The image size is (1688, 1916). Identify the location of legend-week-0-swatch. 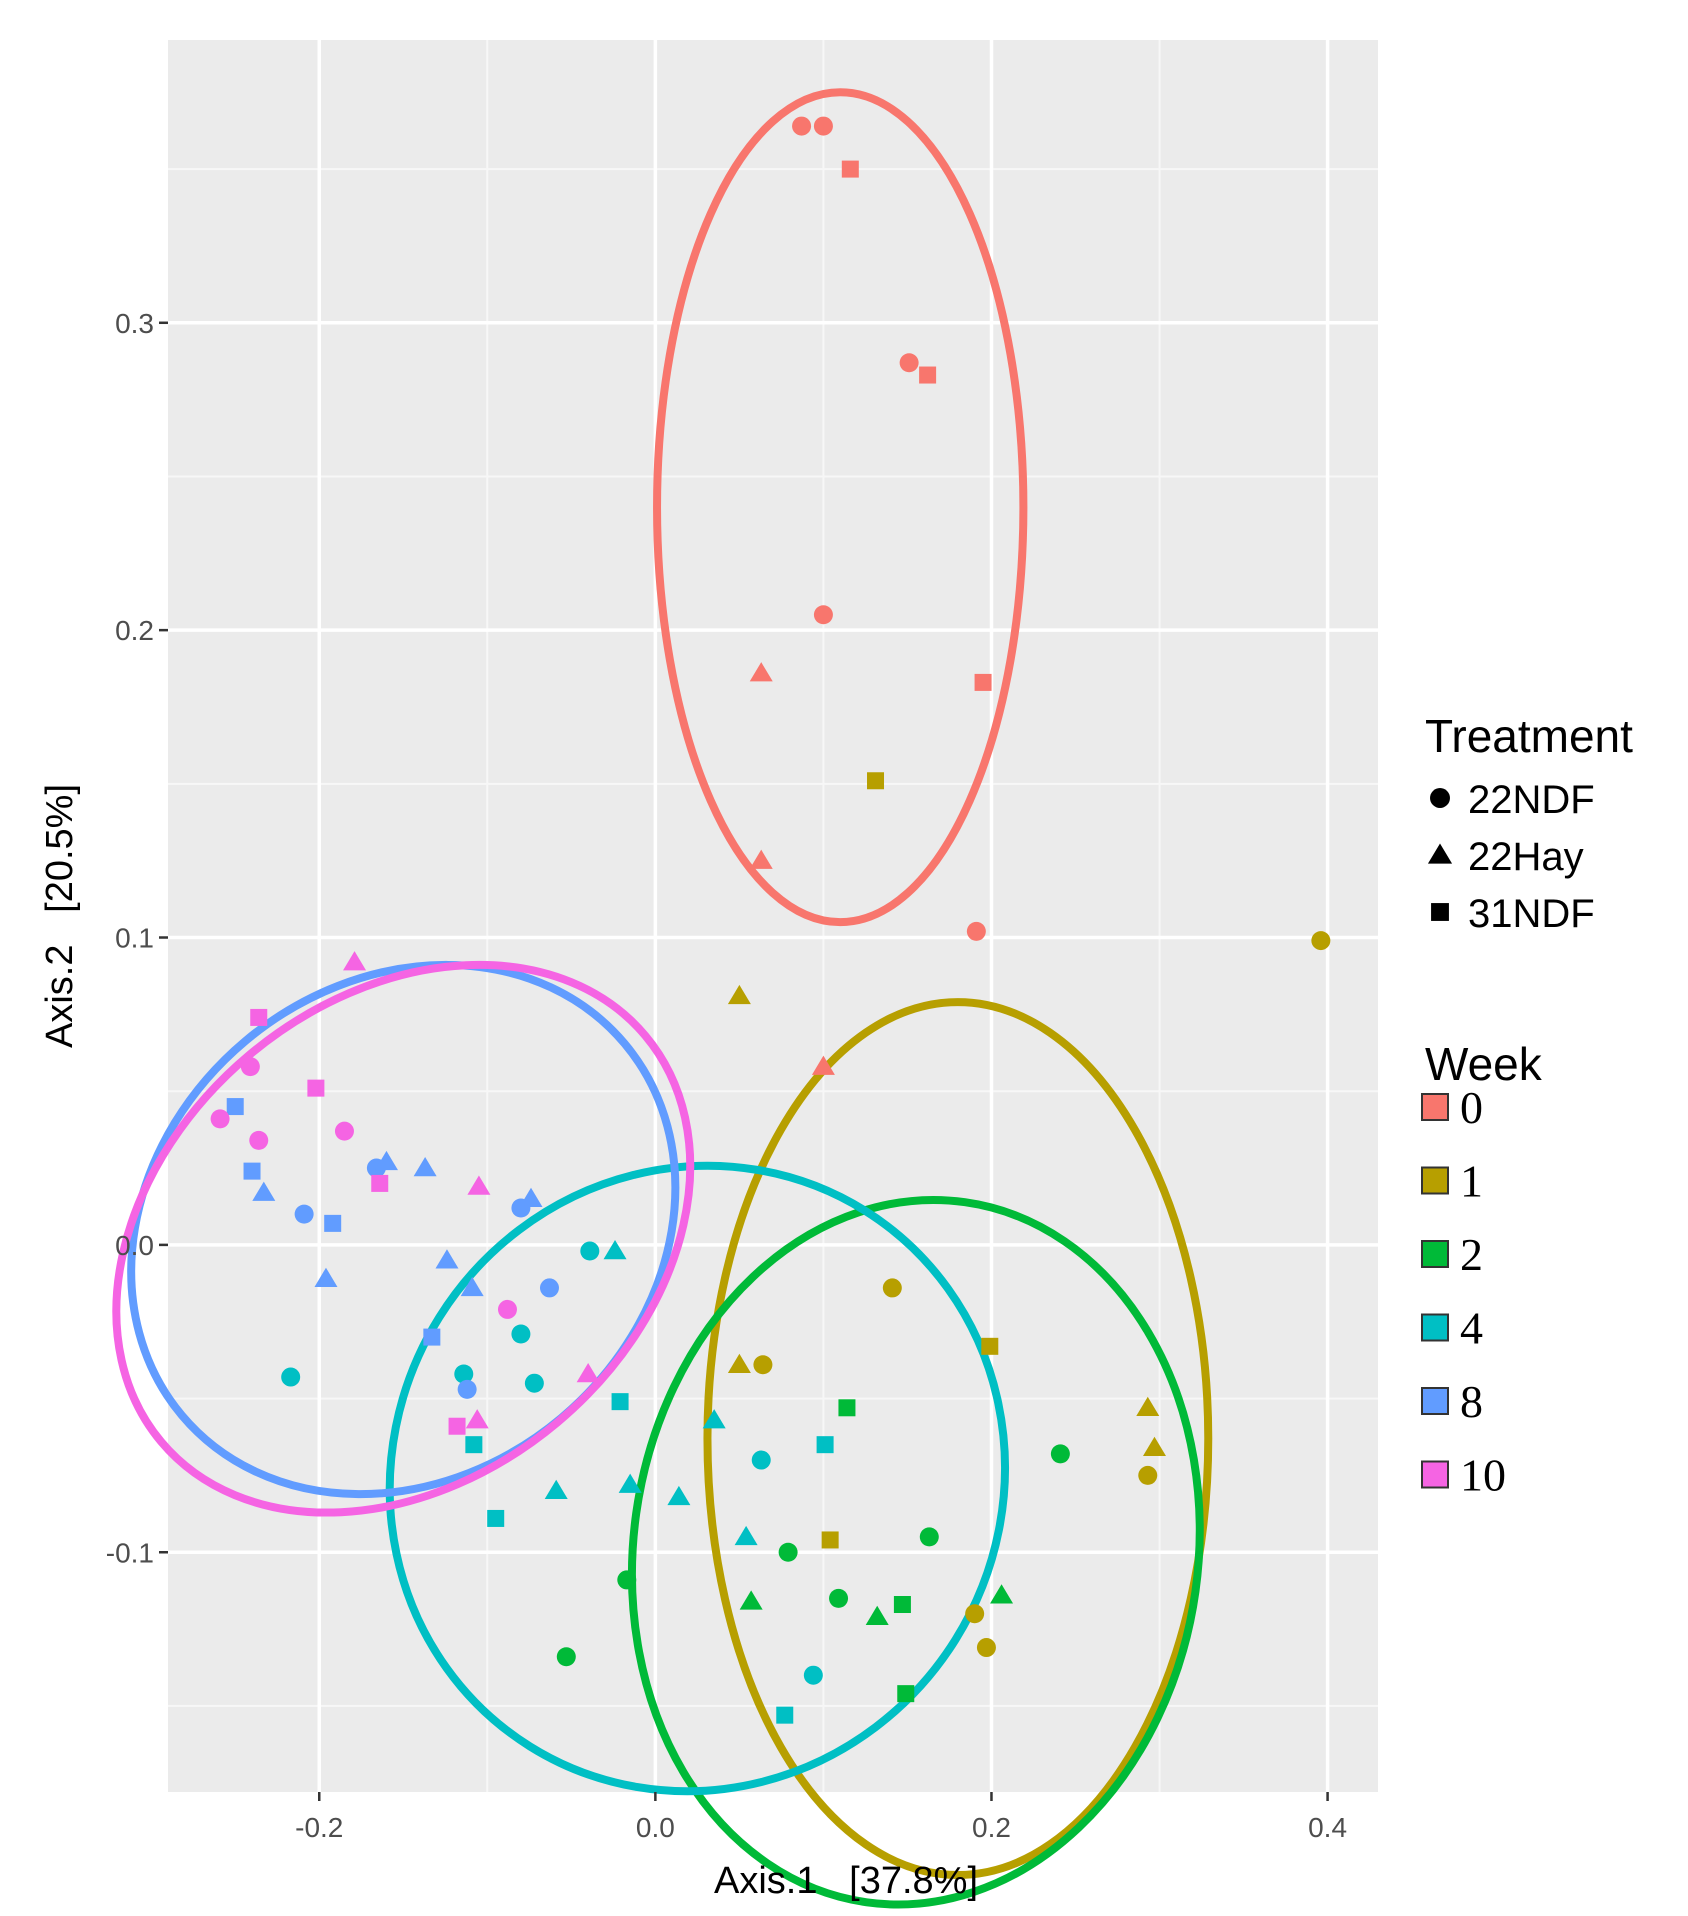
(1435, 1107).